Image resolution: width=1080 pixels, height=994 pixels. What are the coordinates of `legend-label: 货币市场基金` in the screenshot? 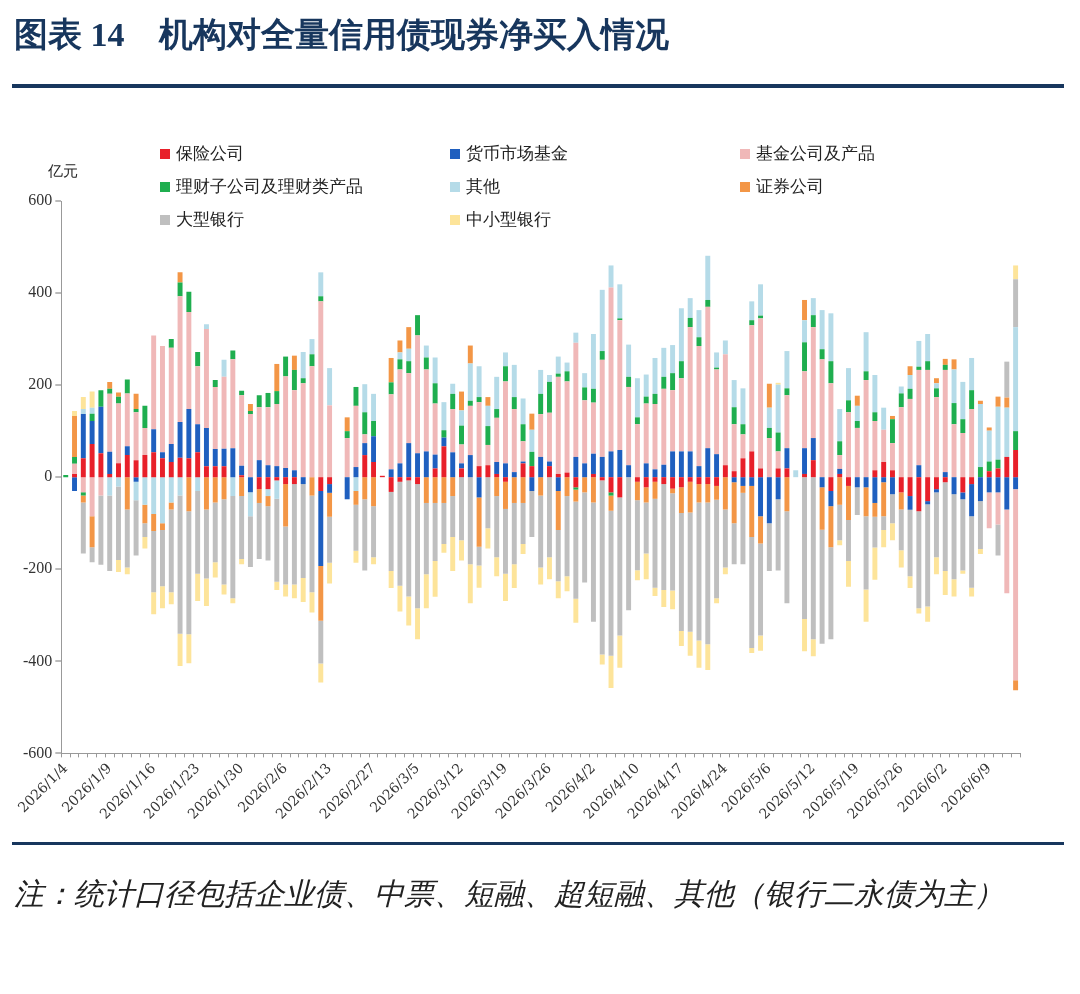 It's located at (517, 153).